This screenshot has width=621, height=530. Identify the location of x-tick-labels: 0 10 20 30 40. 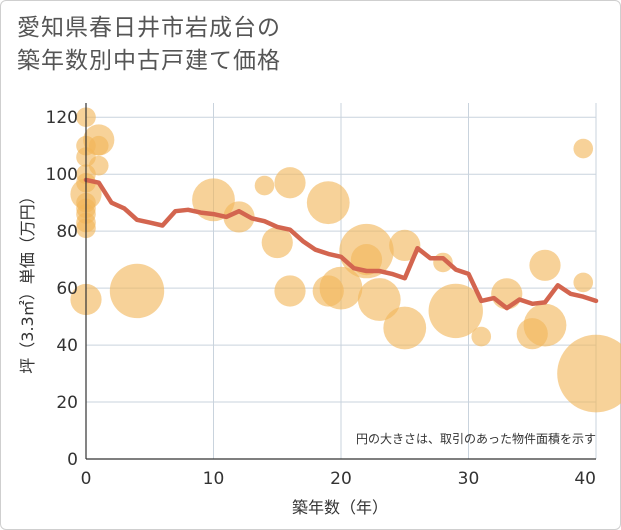
(338, 479).